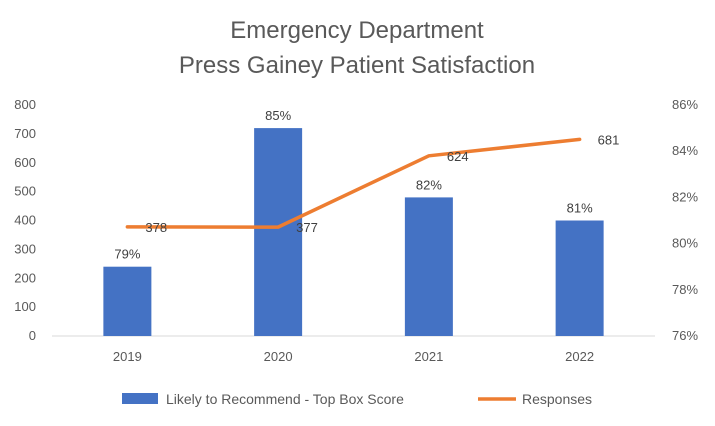 This screenshot has width=715, height=426. What do you see at coordinates (25, 133) in the screenshot?
I see `y-left-tick-label: 700` at bounding box center [25, 133].